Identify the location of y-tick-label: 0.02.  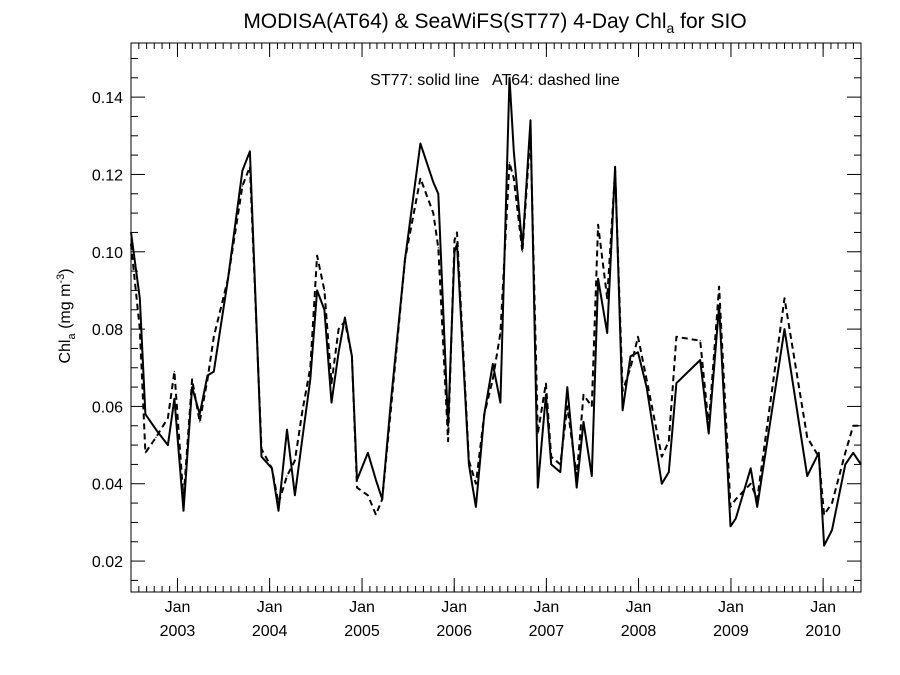
(107, 562).